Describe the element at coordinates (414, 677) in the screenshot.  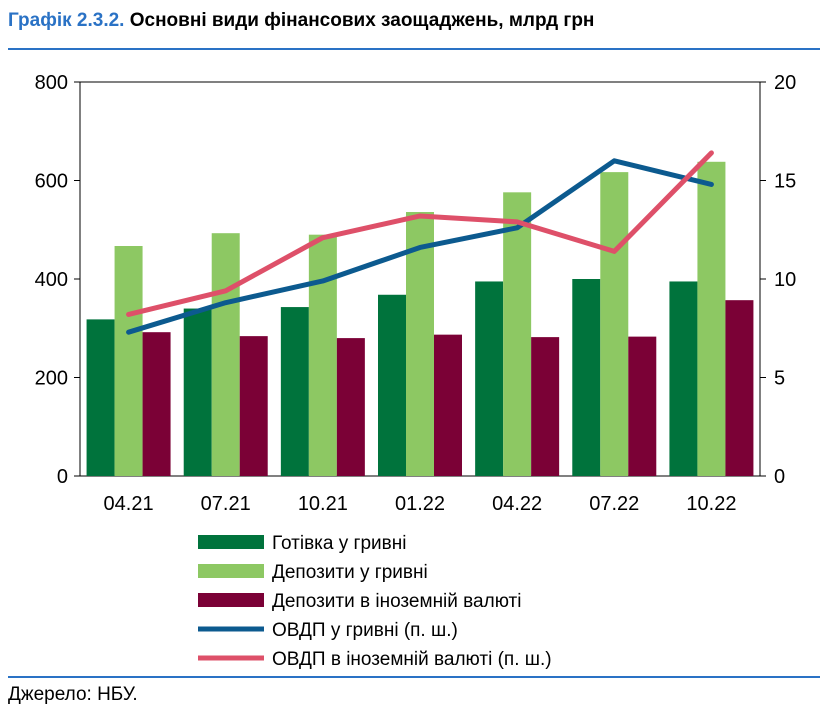
I see `source-divider` at that location.